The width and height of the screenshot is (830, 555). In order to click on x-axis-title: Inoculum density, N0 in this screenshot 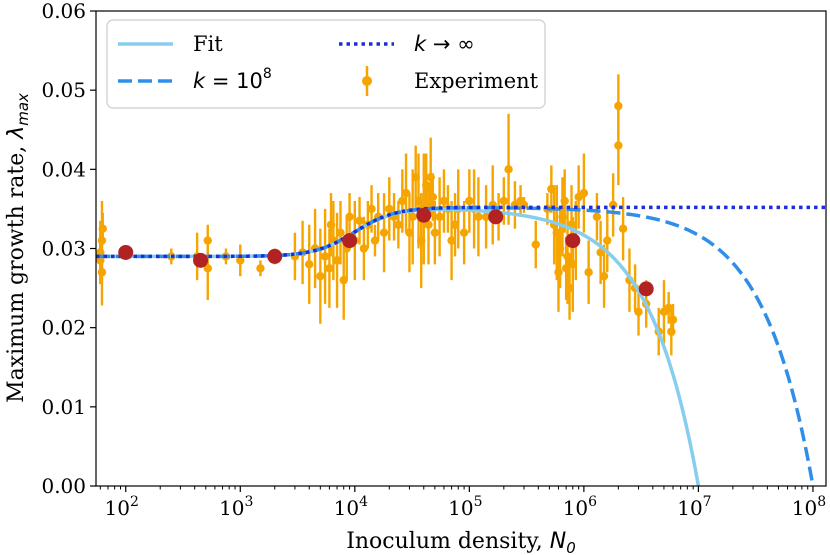, I will do `click(461, 542)`.